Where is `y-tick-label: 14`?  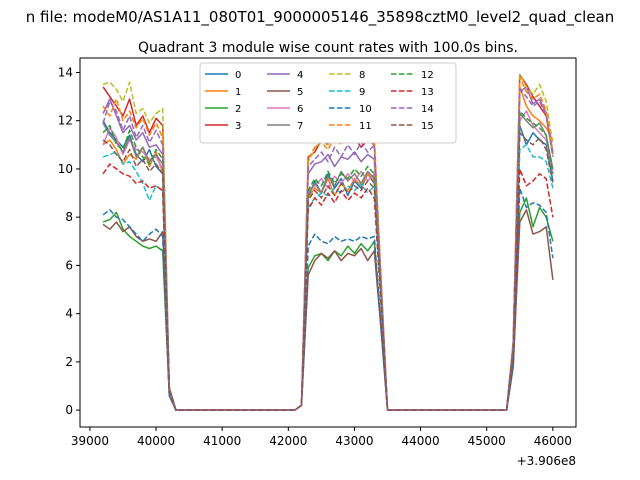 y-tick-label: 14 is located at coordinates (65, 72).